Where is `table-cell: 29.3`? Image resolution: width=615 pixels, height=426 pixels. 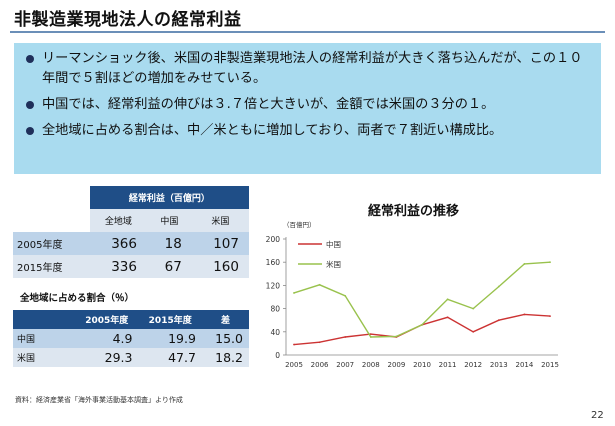
table-cell: 29.3 is located at coordinates (107, 357).